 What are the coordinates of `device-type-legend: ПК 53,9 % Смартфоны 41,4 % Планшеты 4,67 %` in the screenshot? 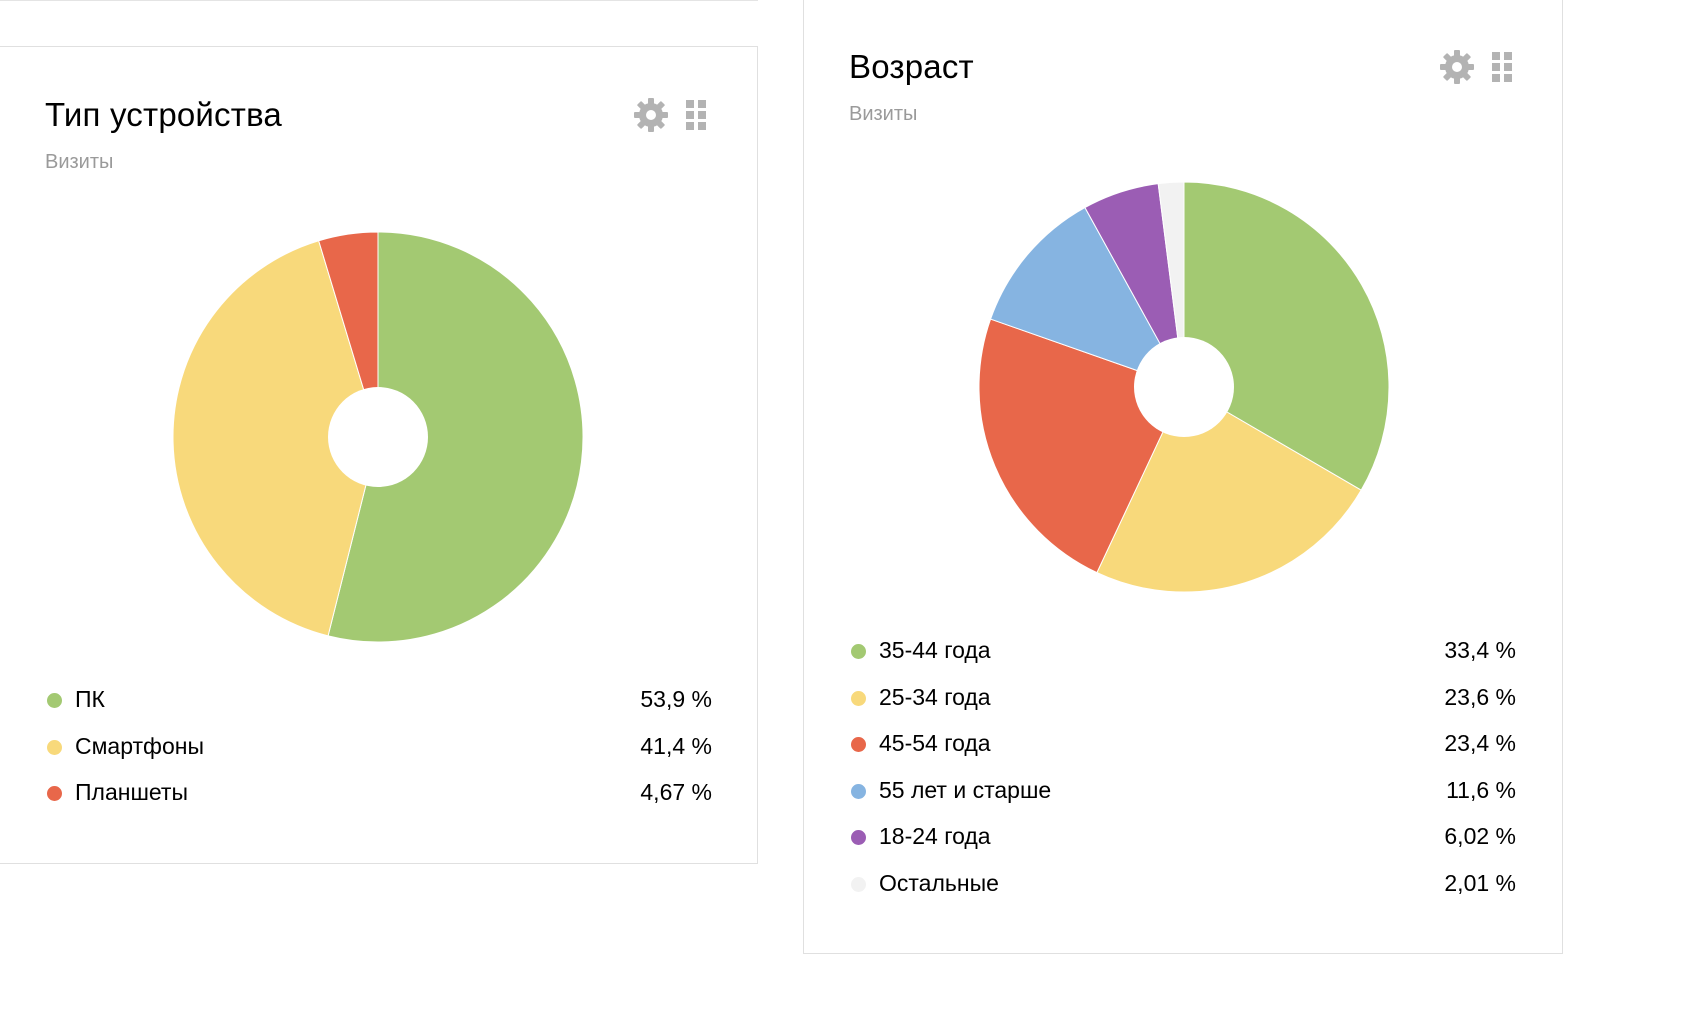 It's located at (379, 755).